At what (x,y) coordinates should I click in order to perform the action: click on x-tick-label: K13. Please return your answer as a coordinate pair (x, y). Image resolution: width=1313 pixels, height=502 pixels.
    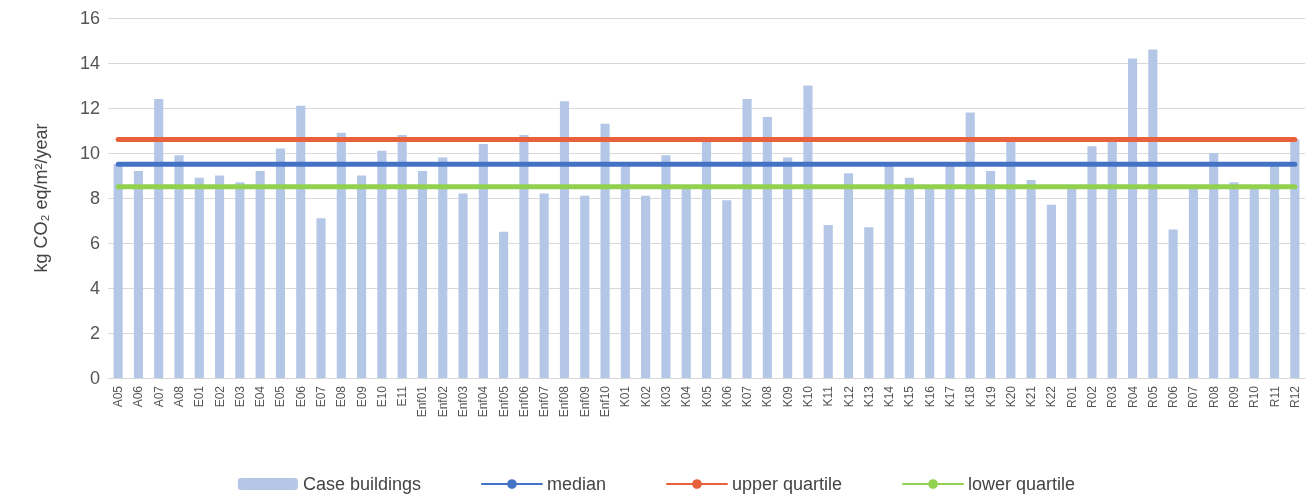
    Looking at the image, I should click on (868, 396).